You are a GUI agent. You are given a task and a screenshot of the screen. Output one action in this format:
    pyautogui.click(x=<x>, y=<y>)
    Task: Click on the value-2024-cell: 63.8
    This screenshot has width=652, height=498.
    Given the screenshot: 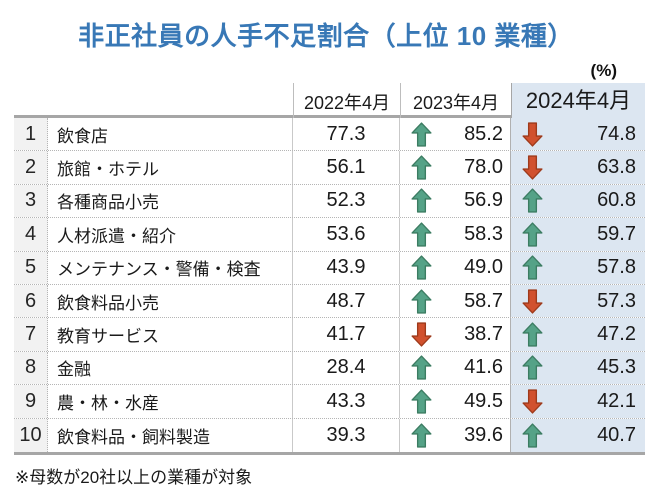 What is the action you would take?
    pyautogui.click(x=578, y=167)
    